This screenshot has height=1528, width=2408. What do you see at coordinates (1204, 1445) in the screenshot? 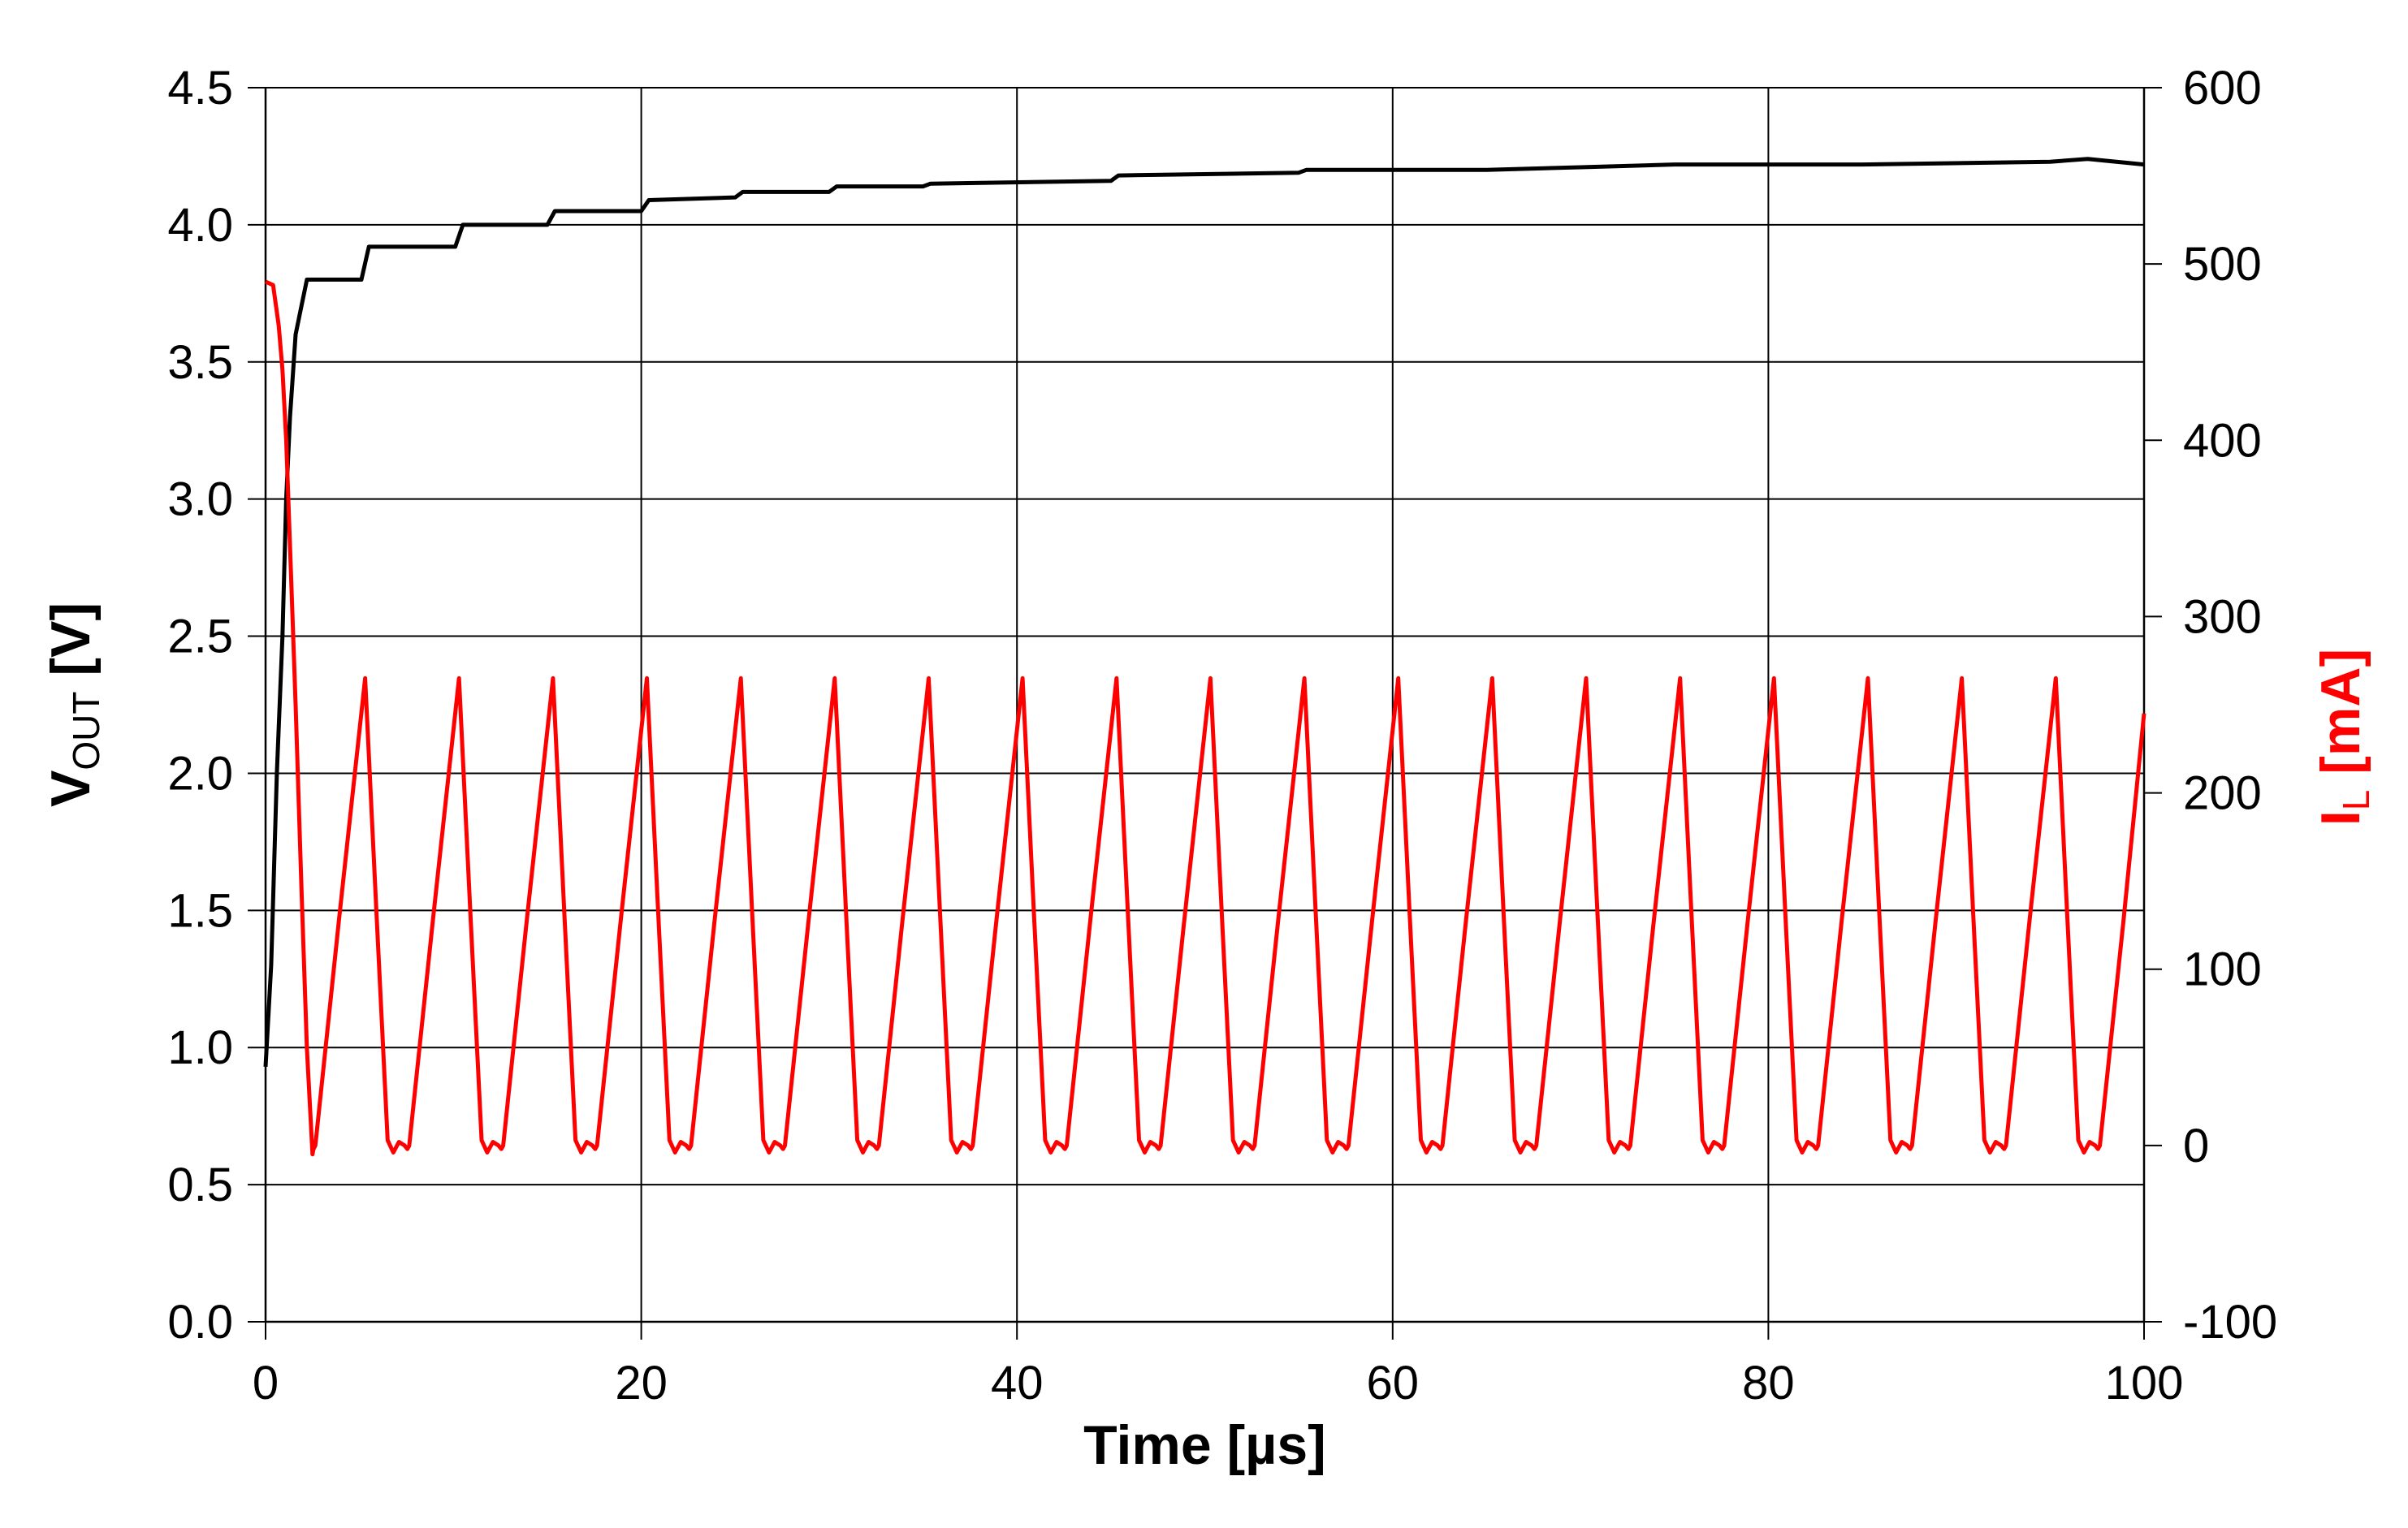
I see `x-axis-title: Time [µs]` at bounding box center [1204, 1445].